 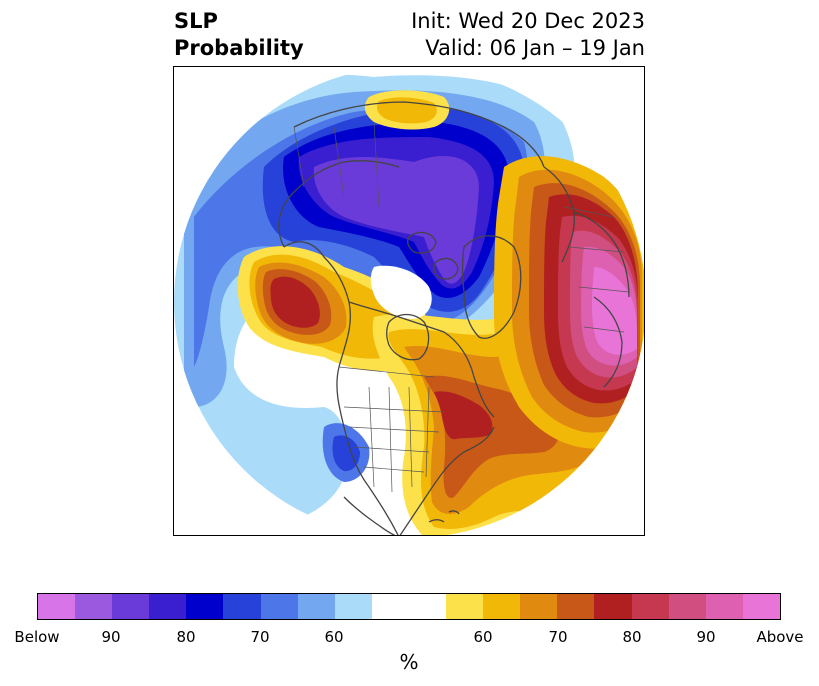 I want to click on valid-range: Valid: 06 Jan – 19 Jan, so click(x=535, y=48).